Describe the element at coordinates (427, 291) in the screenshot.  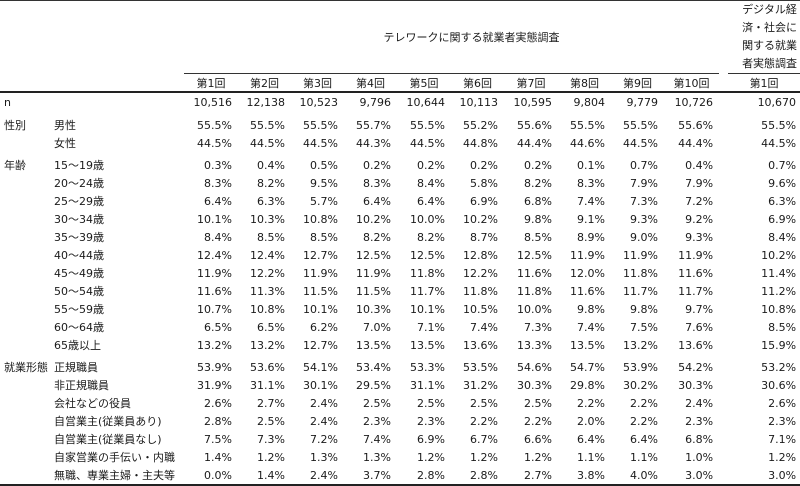
I see `cell-value: 11.7%` at that location.